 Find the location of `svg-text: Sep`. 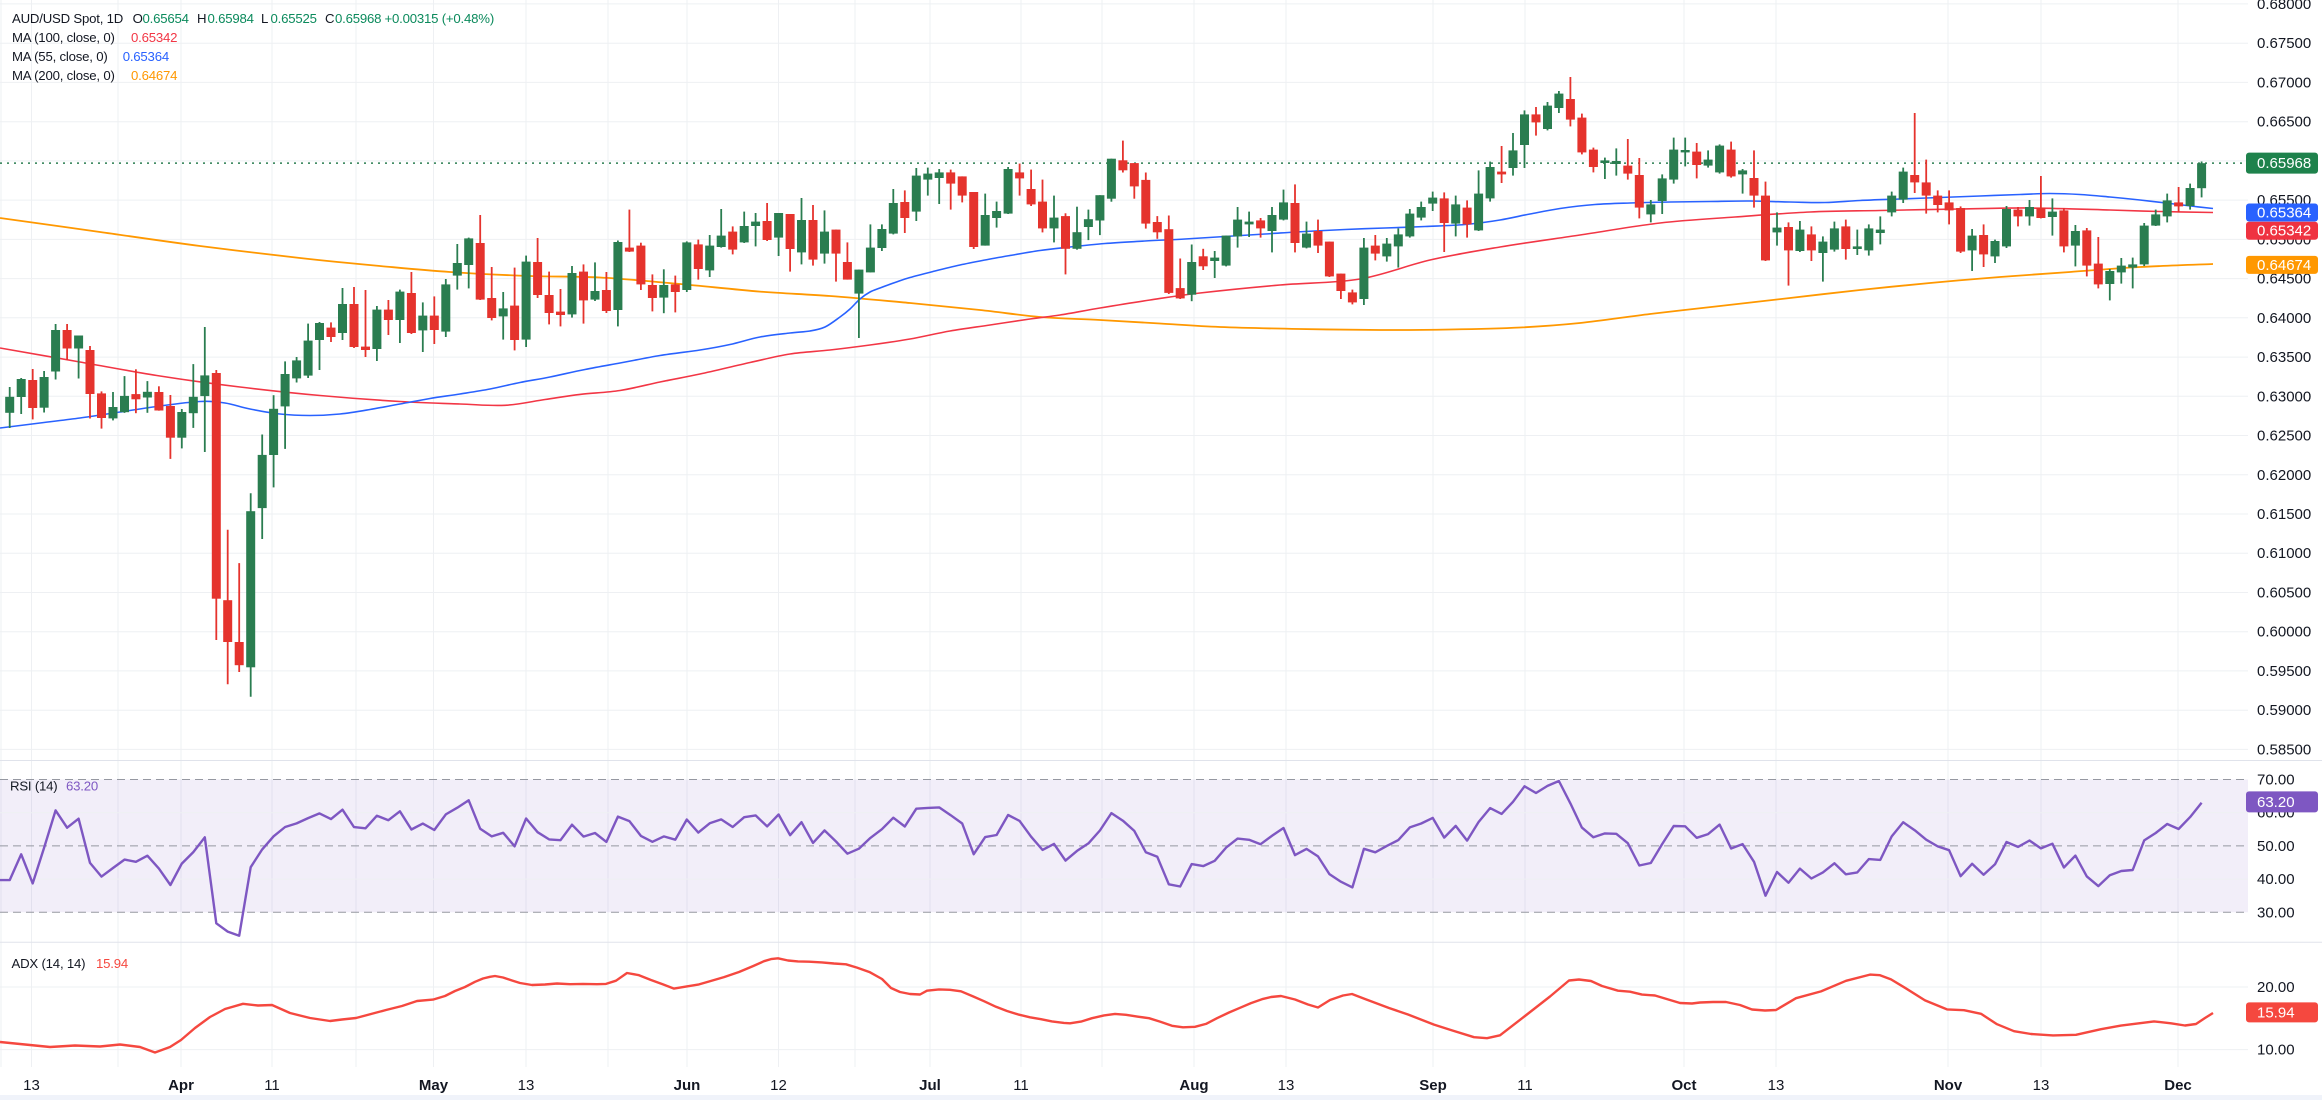

svg-text: Sep is located at coordinates (1433, 1085).